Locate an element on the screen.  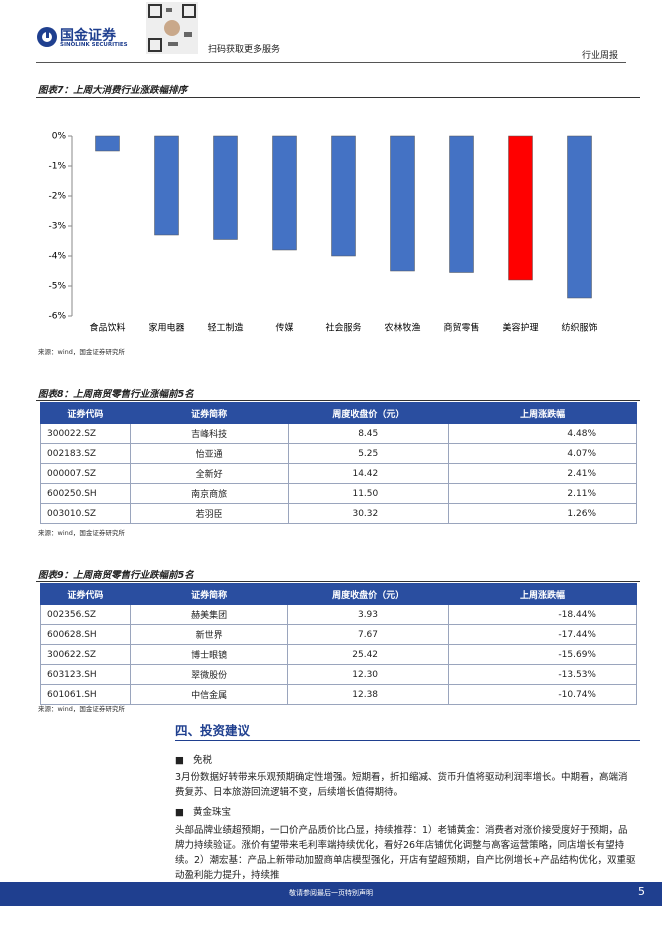
x-tick-label: 家用电器 is located at coordinates (166, 328).